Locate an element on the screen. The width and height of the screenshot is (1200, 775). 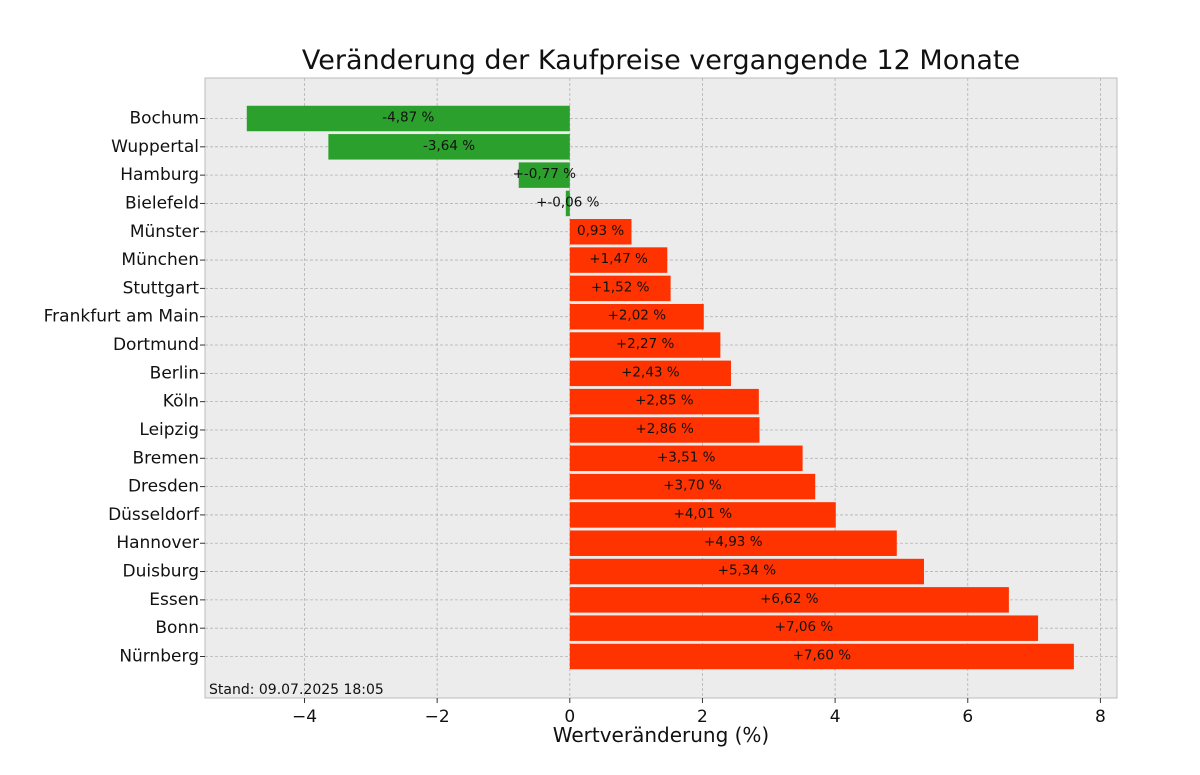
category-label: Bremen is located at coordinates (165, 458).